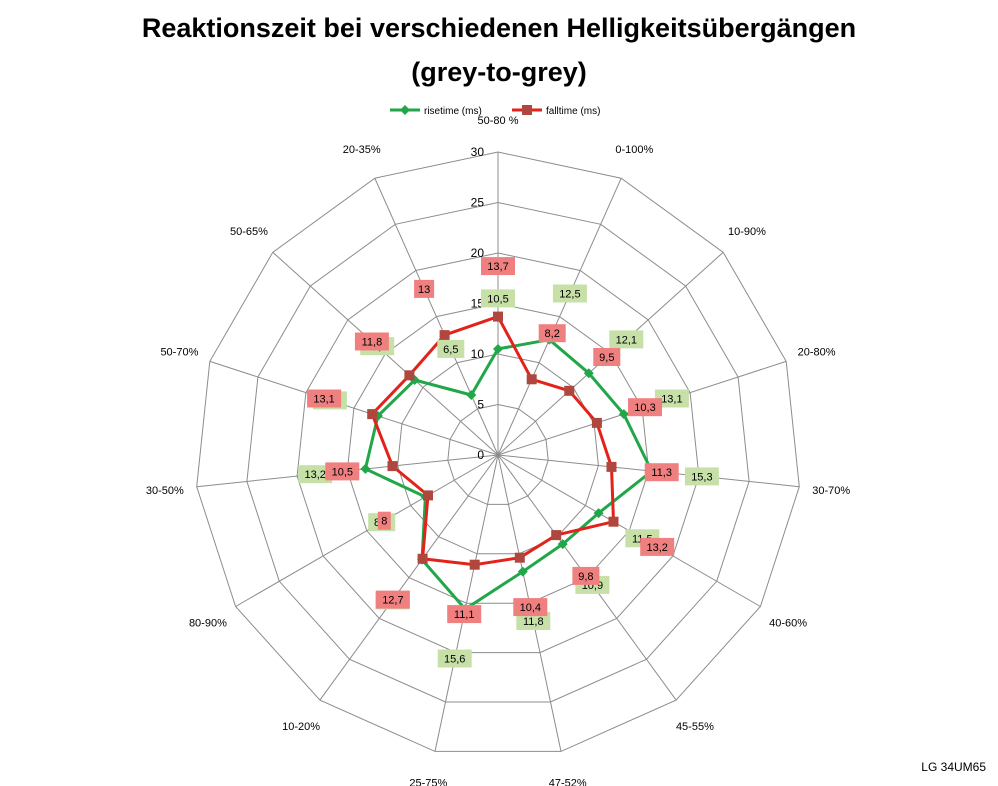  I want to click on category-label: 45-55%, so click(695, 727).